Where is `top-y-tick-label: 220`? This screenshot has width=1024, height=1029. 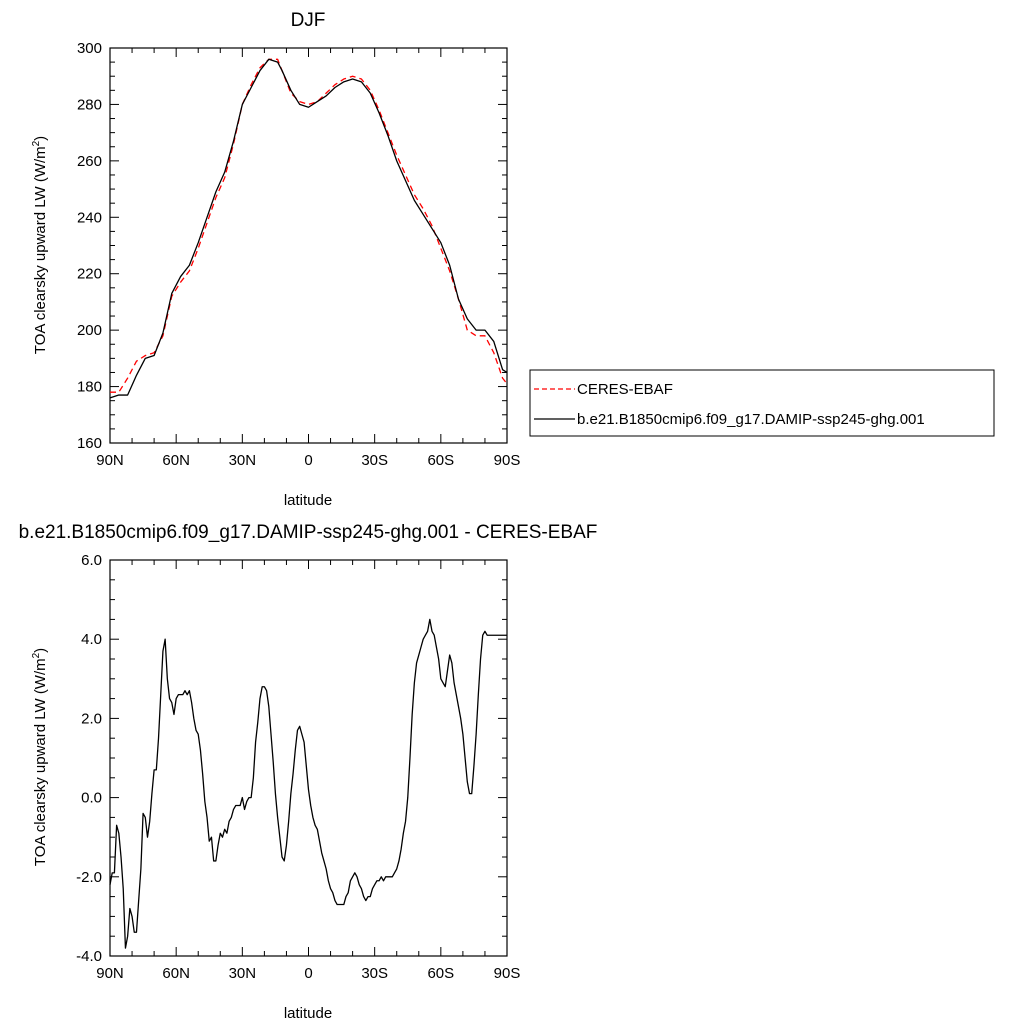 top-y-tick-label: 220 is located at coordinates (89, 274).